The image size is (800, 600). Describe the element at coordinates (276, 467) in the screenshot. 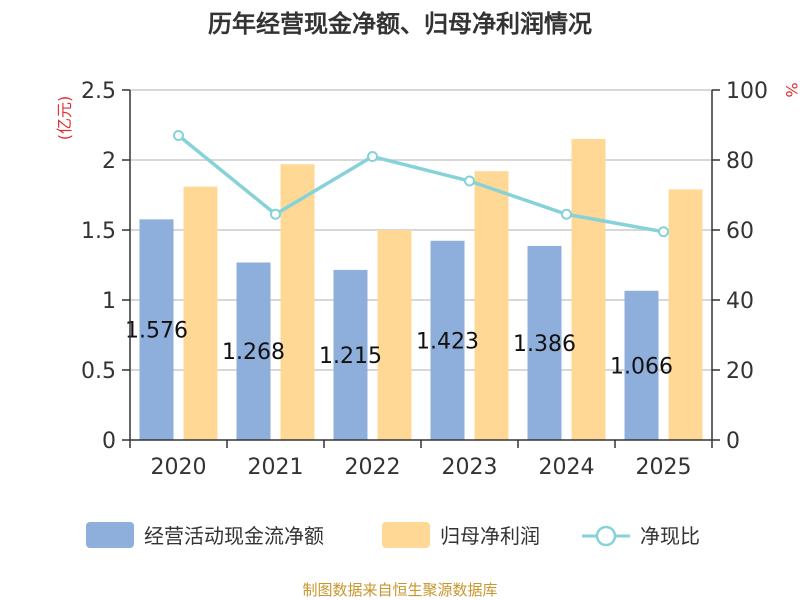

I see `x-tick-label: 2021` at that location.